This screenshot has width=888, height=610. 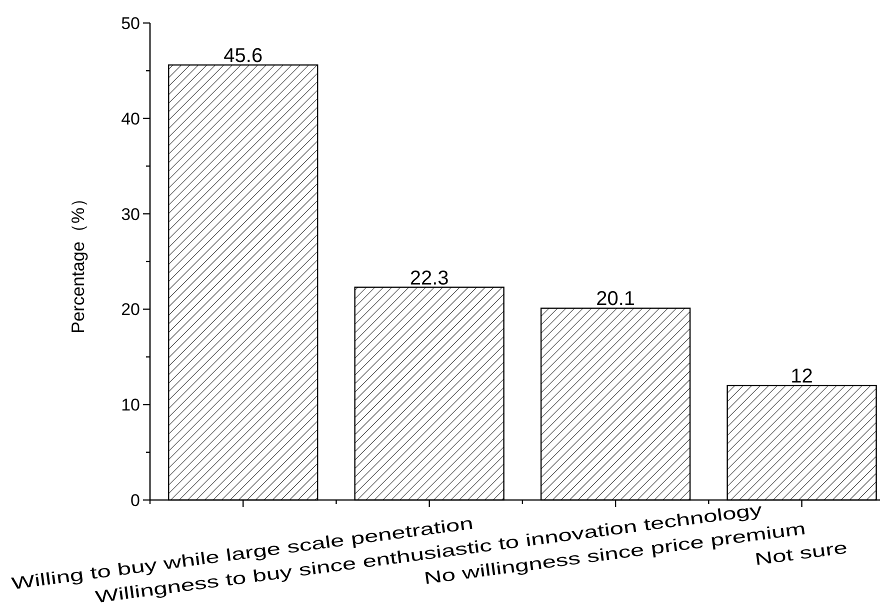 I want to click on y-tick-label: 40, so click(x=130, y=118).